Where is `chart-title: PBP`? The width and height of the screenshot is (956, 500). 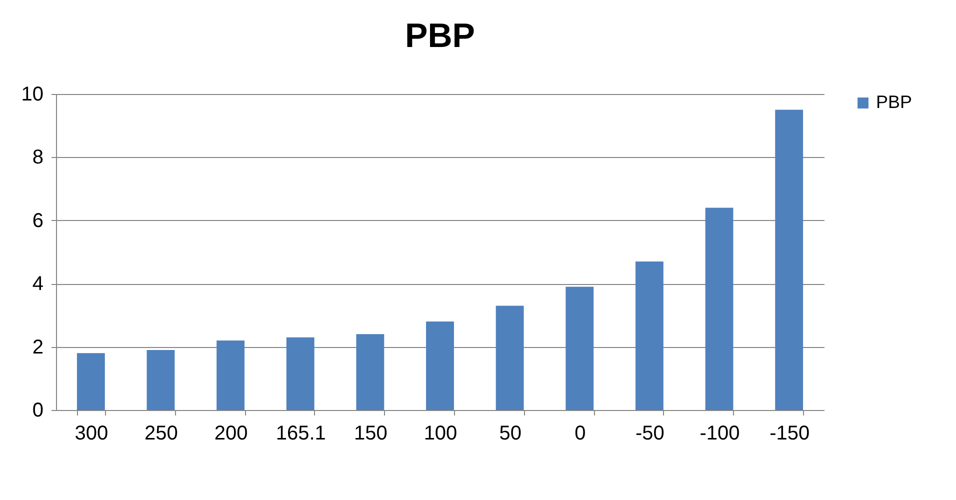
chart-title: PBP is located at coordinates (440, 36).